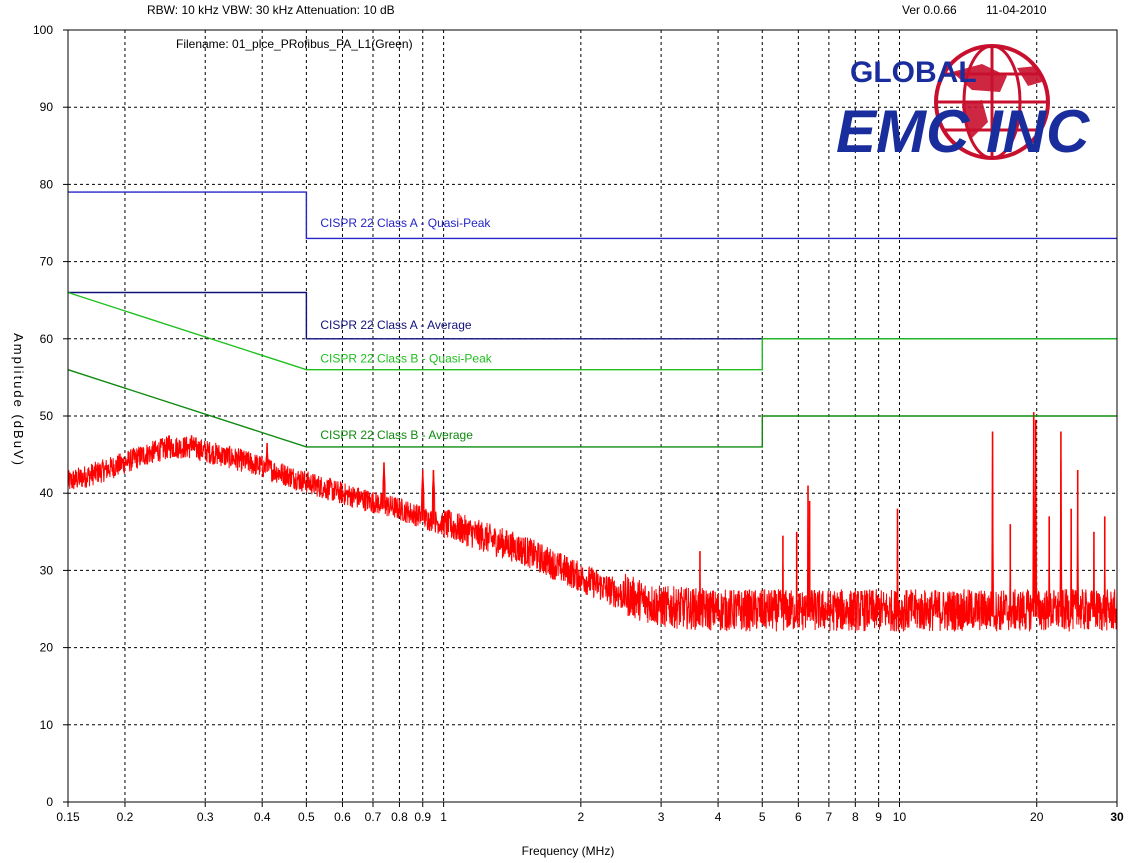 This screenshot has width=1130, height=863. What do you see at coordinates (1117, 817) in the screenshot?
I see `x-tick-label: 30` at bounding box center [1117, 817].